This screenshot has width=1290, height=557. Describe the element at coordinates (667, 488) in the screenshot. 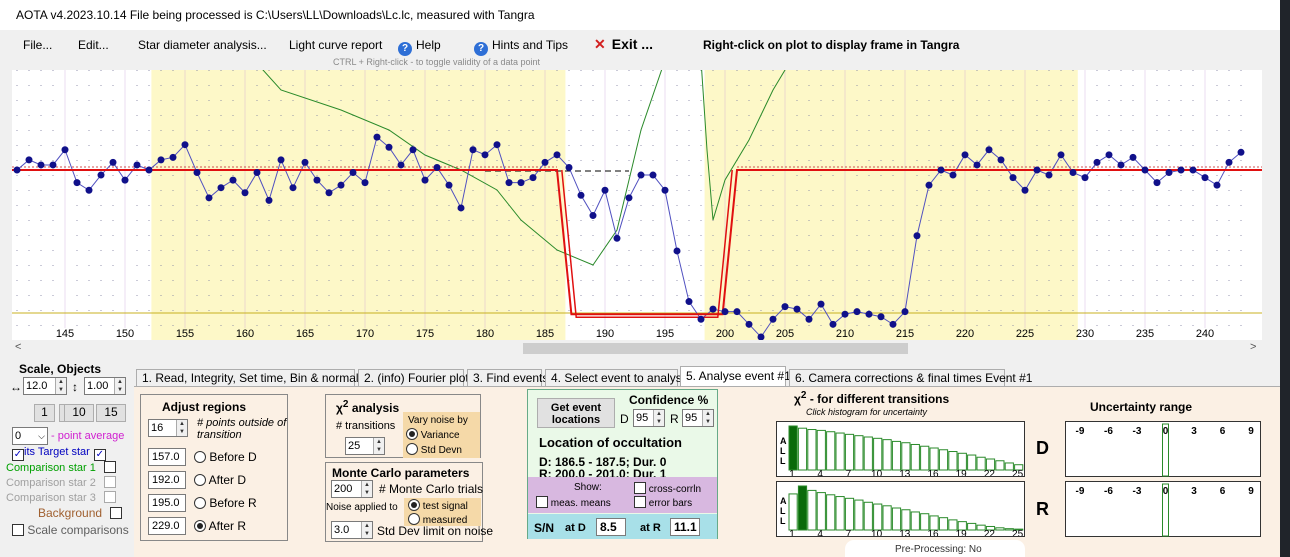

I see `cross-corrn-row: cross-corrln` at that location.